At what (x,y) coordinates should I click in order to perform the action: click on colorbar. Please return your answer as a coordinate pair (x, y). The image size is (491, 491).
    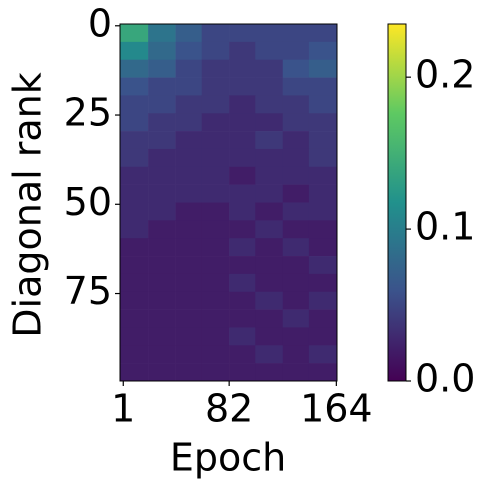
    Looking at the image, I should click on (397, 202).